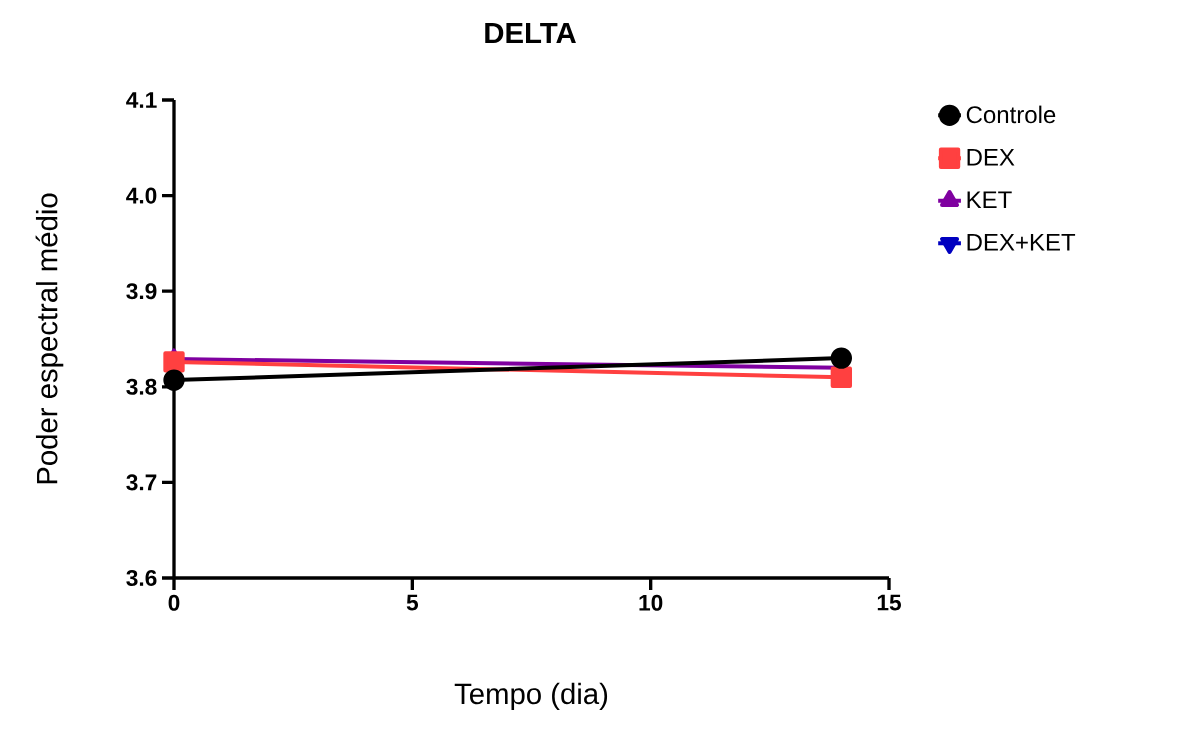  What do you see at coordinates (141, 291) in the screenshot?
I see `y-tick-label: 3.9` at bounding box center [141, 291].